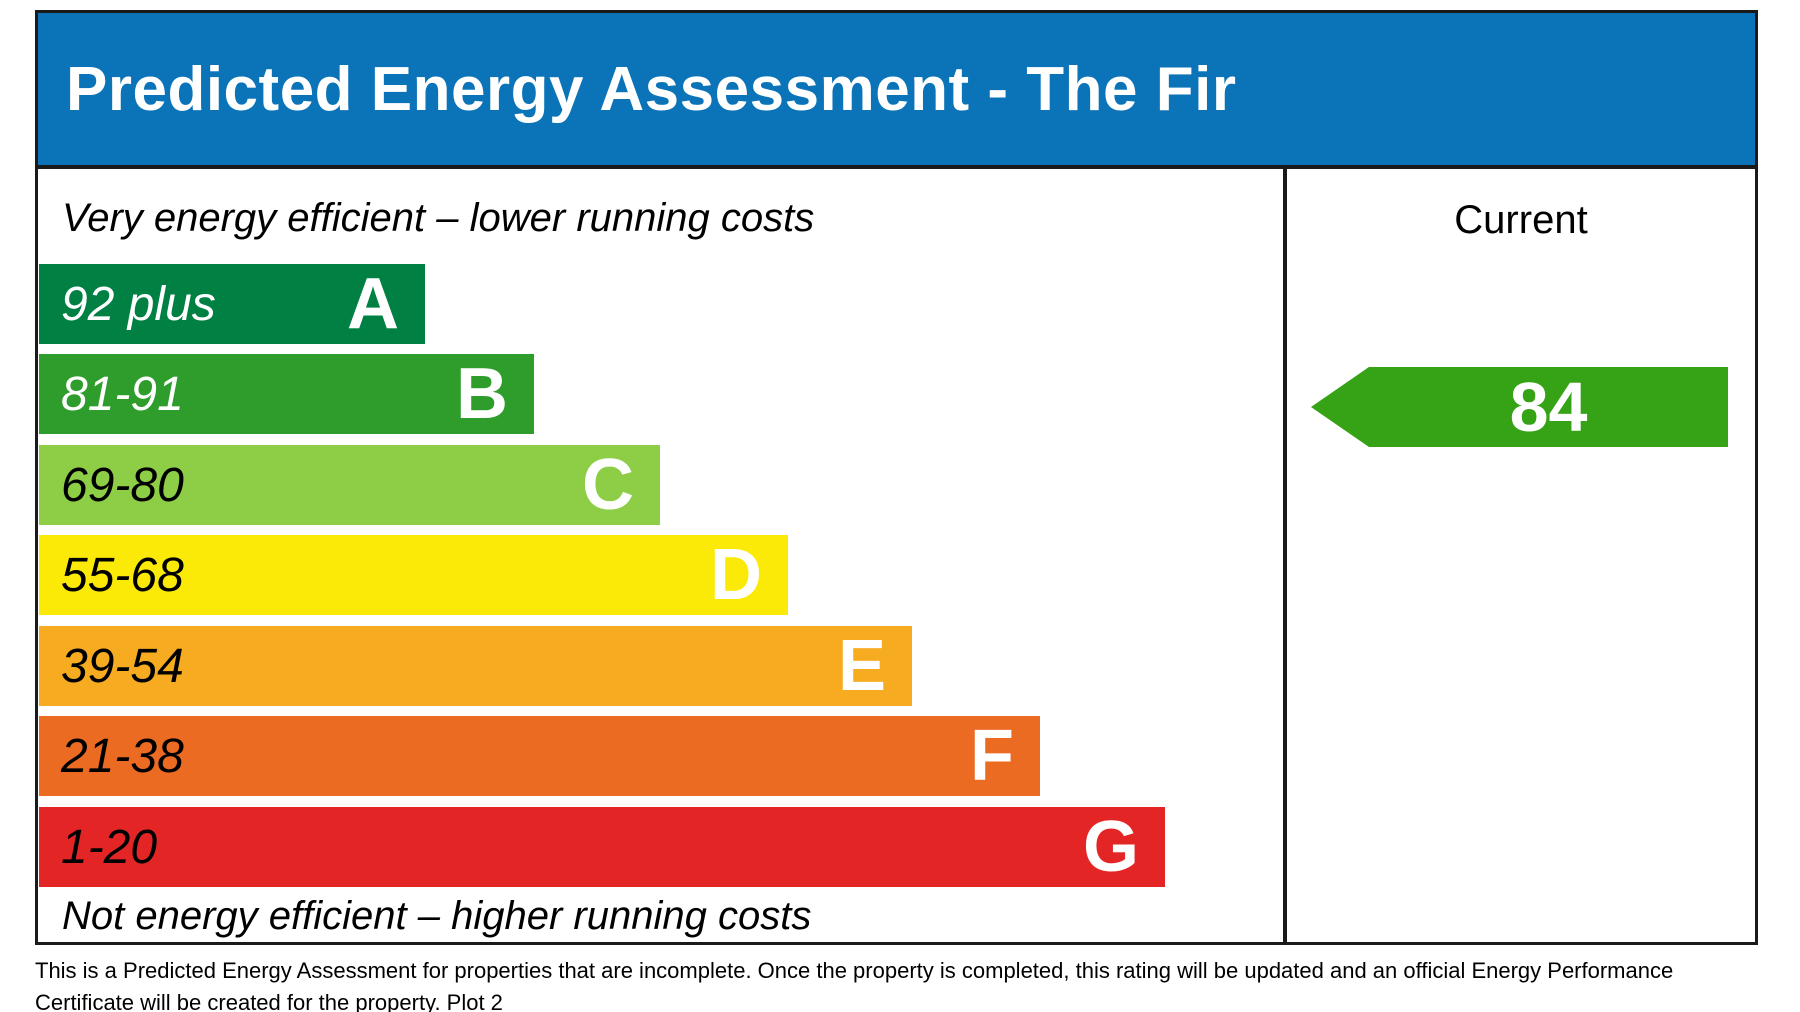 Image resolution: width=1800 pixels, height=1012 pixels. What do you see at coordinates (651, 89) in the screenshot?
I see `page-title: Predicted Energy Assessment - The Fir` at bounding box center [651, 89].